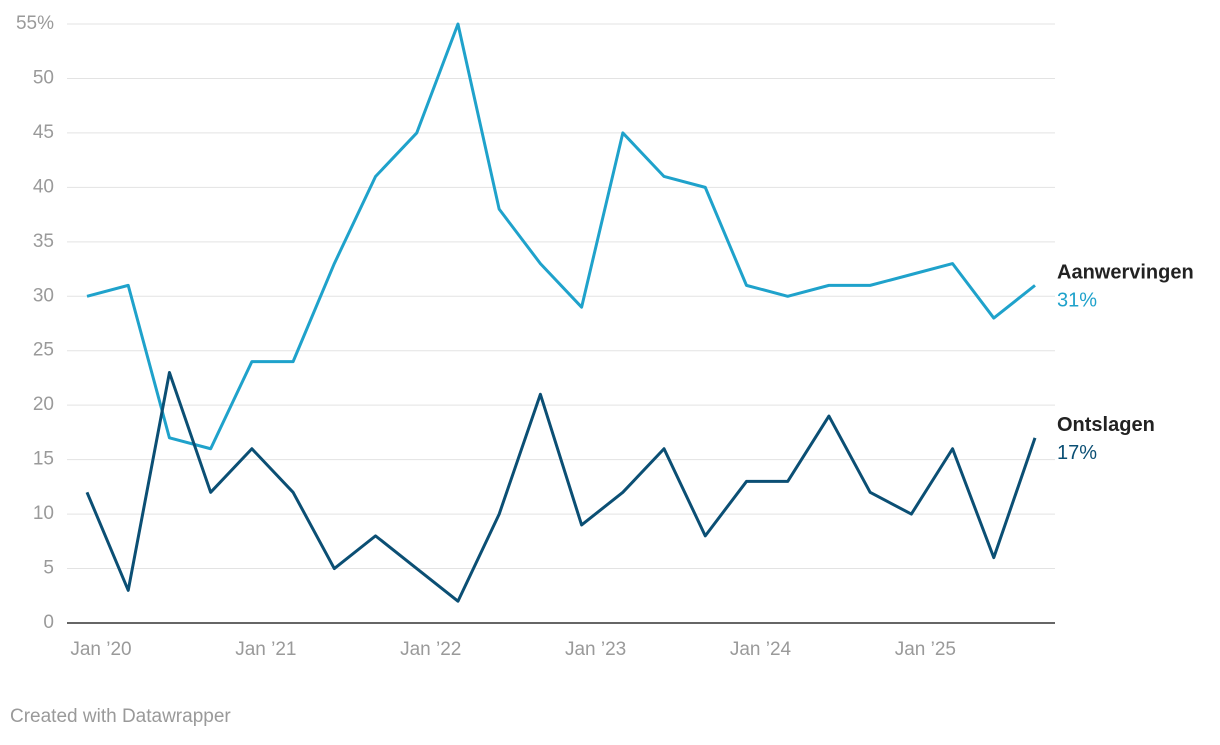  Describe the element at coordinates (43, 404) in the screenshot. I see `y-tick-label: 20` at that location.